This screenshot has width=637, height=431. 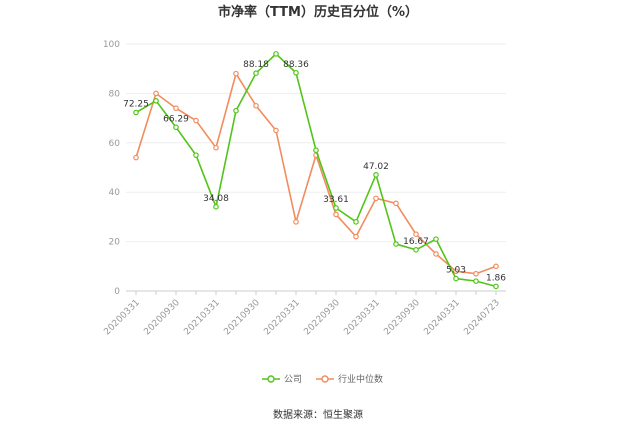 I want to click on x-tick-label: 20240331, so click(x=441, y=317).